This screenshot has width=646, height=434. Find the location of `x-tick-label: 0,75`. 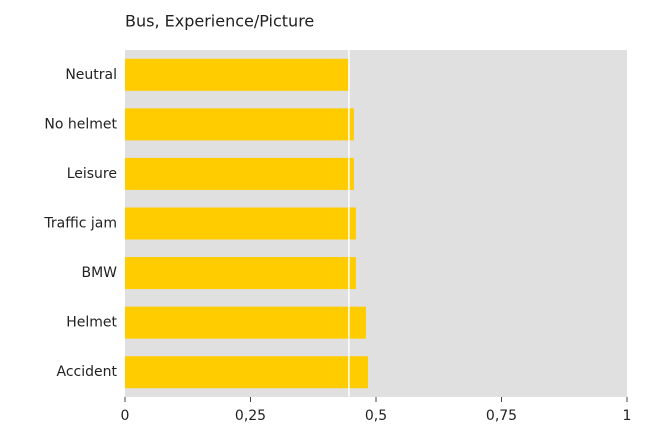

x-tick-label: 0,75 is located at coordinates (501, 416).